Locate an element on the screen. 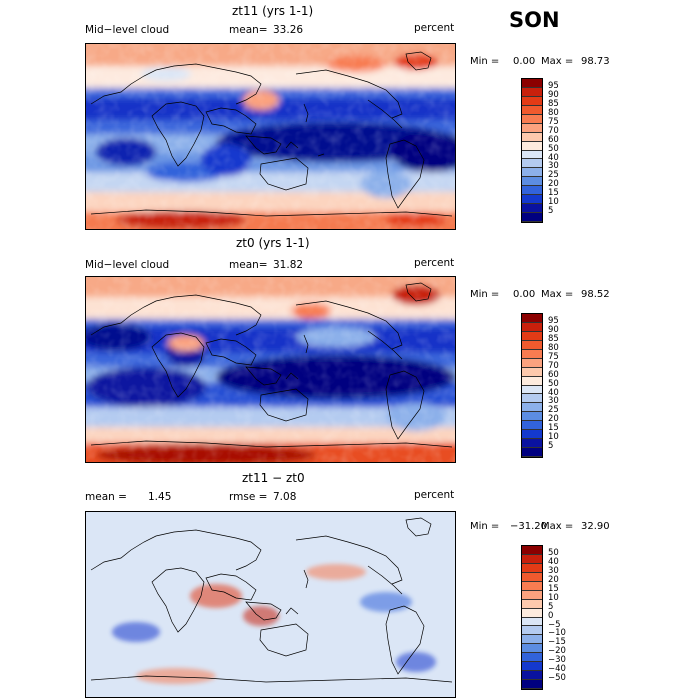 This screenshot has height=700, width=700. panel-3-rmse-label: rmse = is located at coordinates (248, 497).